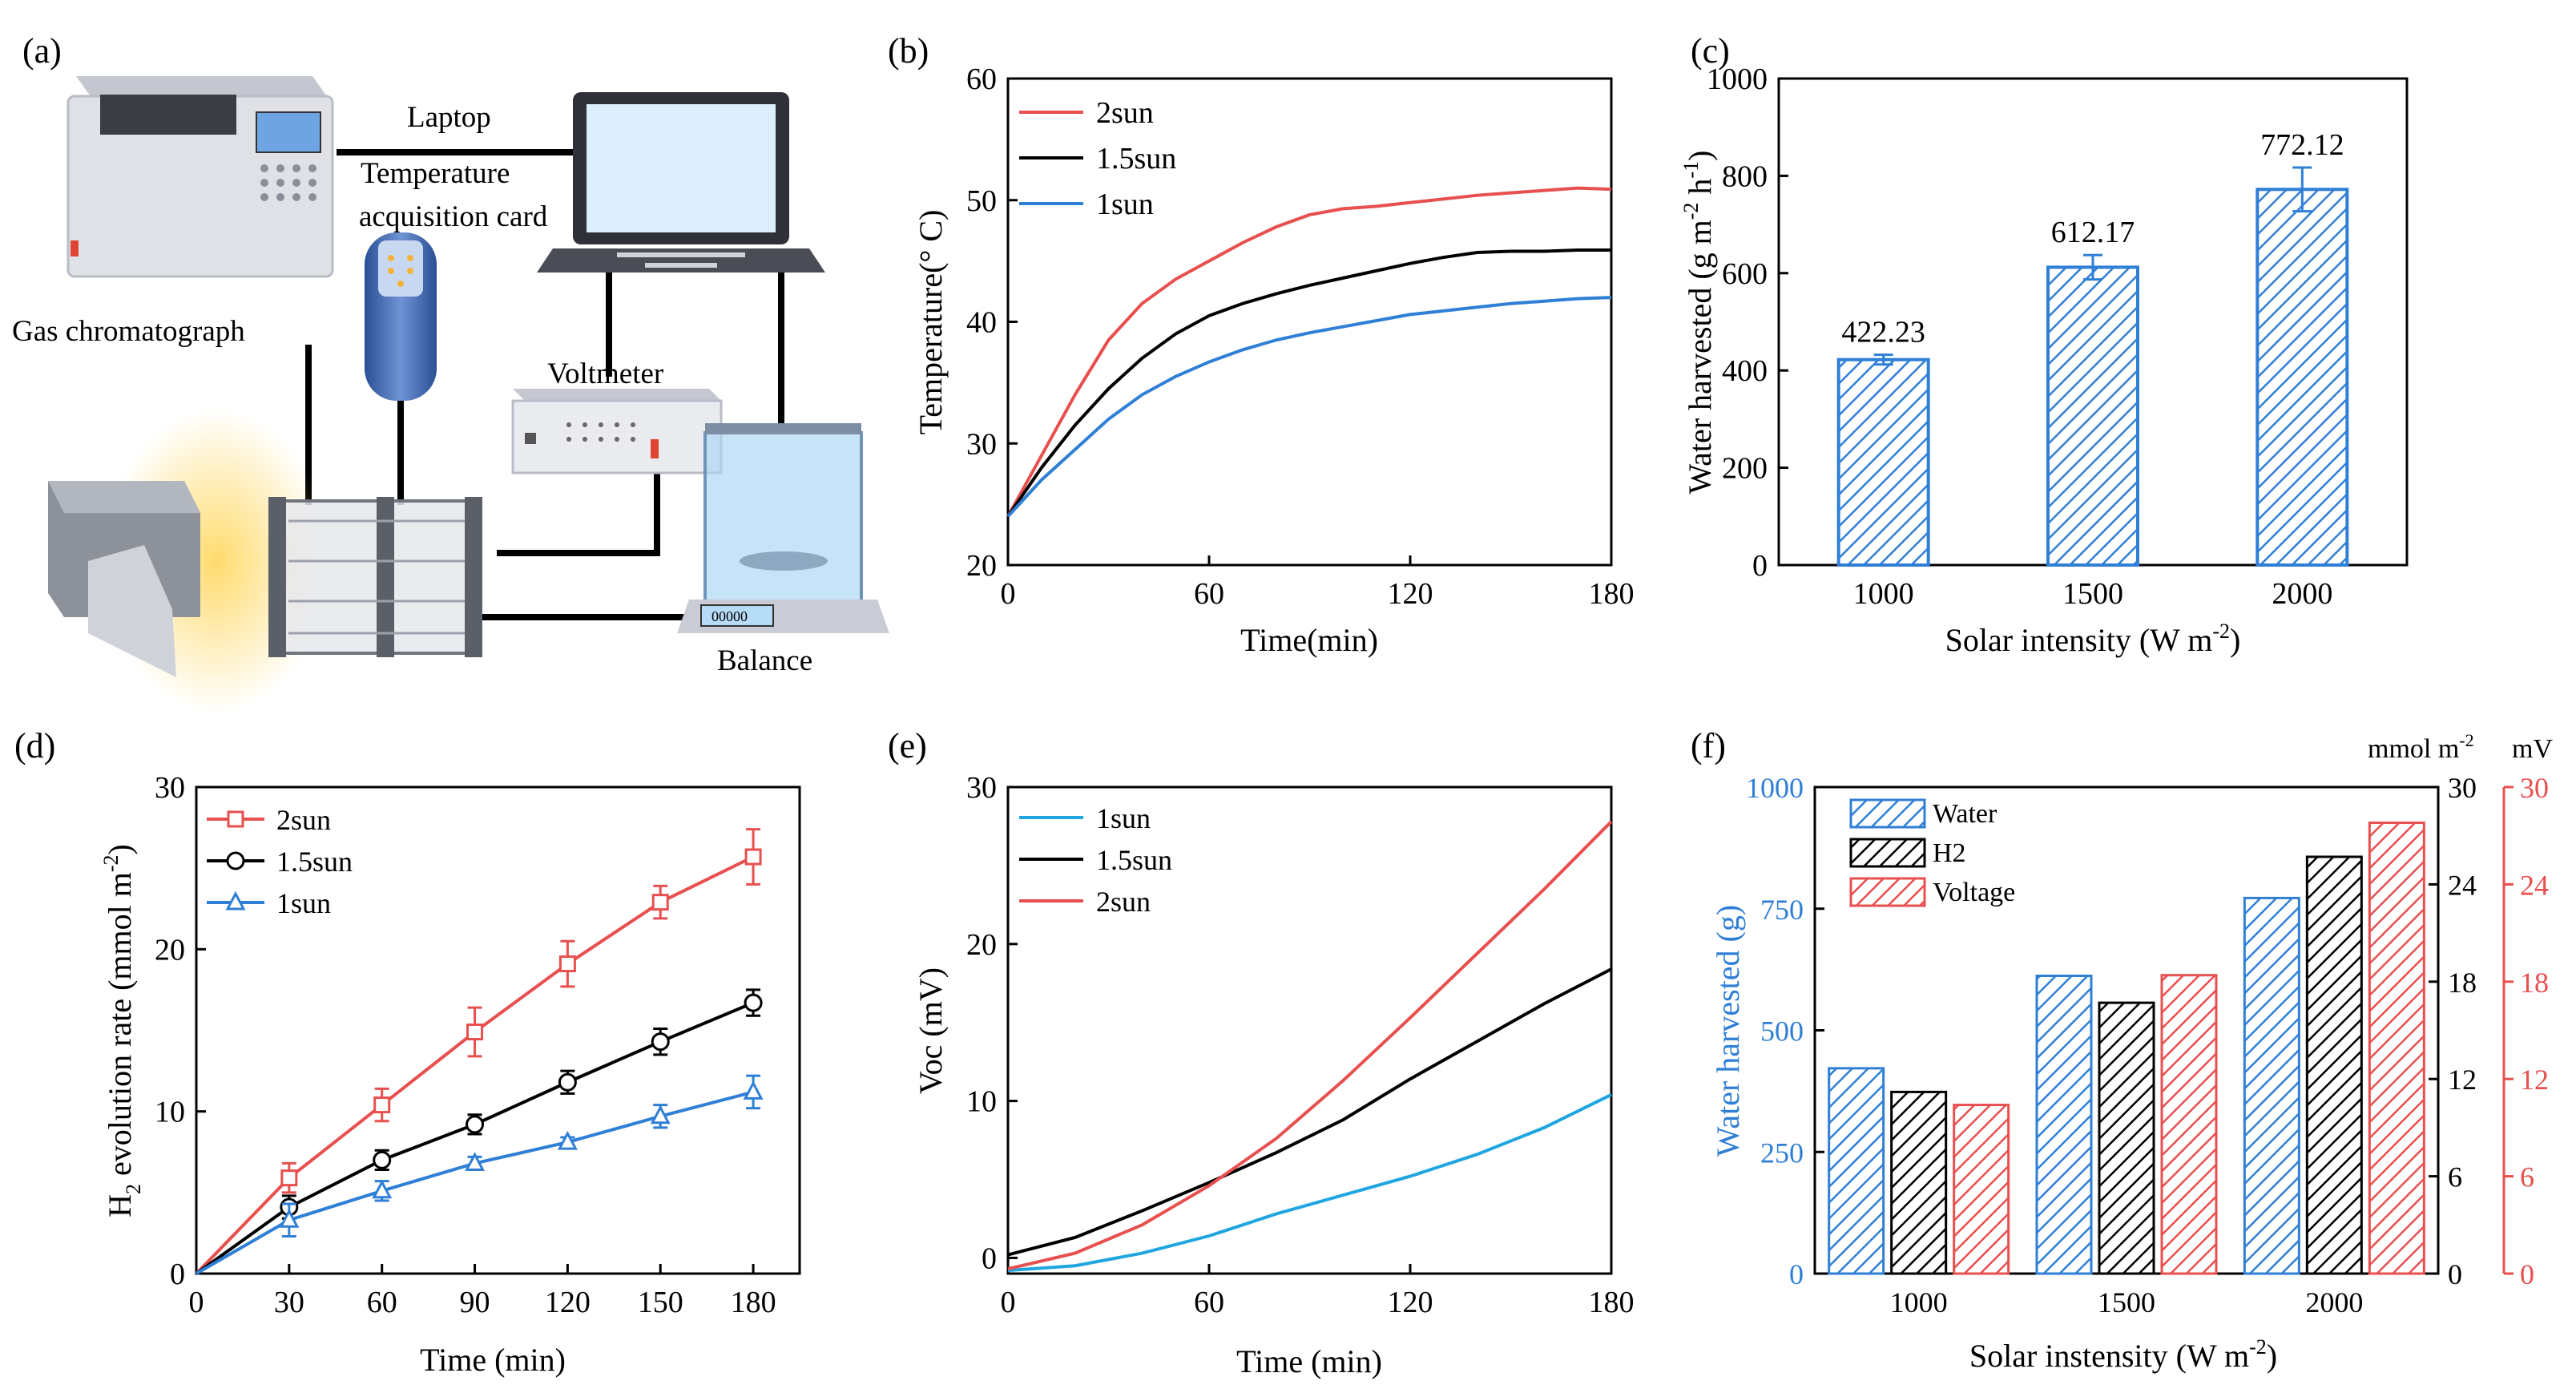 The height and width of the screenshot is (1385, 2576). What do you see at coordinates (681, 182) in the screenshot?
I see `laptop-icon` at bounding box center [681, 182].